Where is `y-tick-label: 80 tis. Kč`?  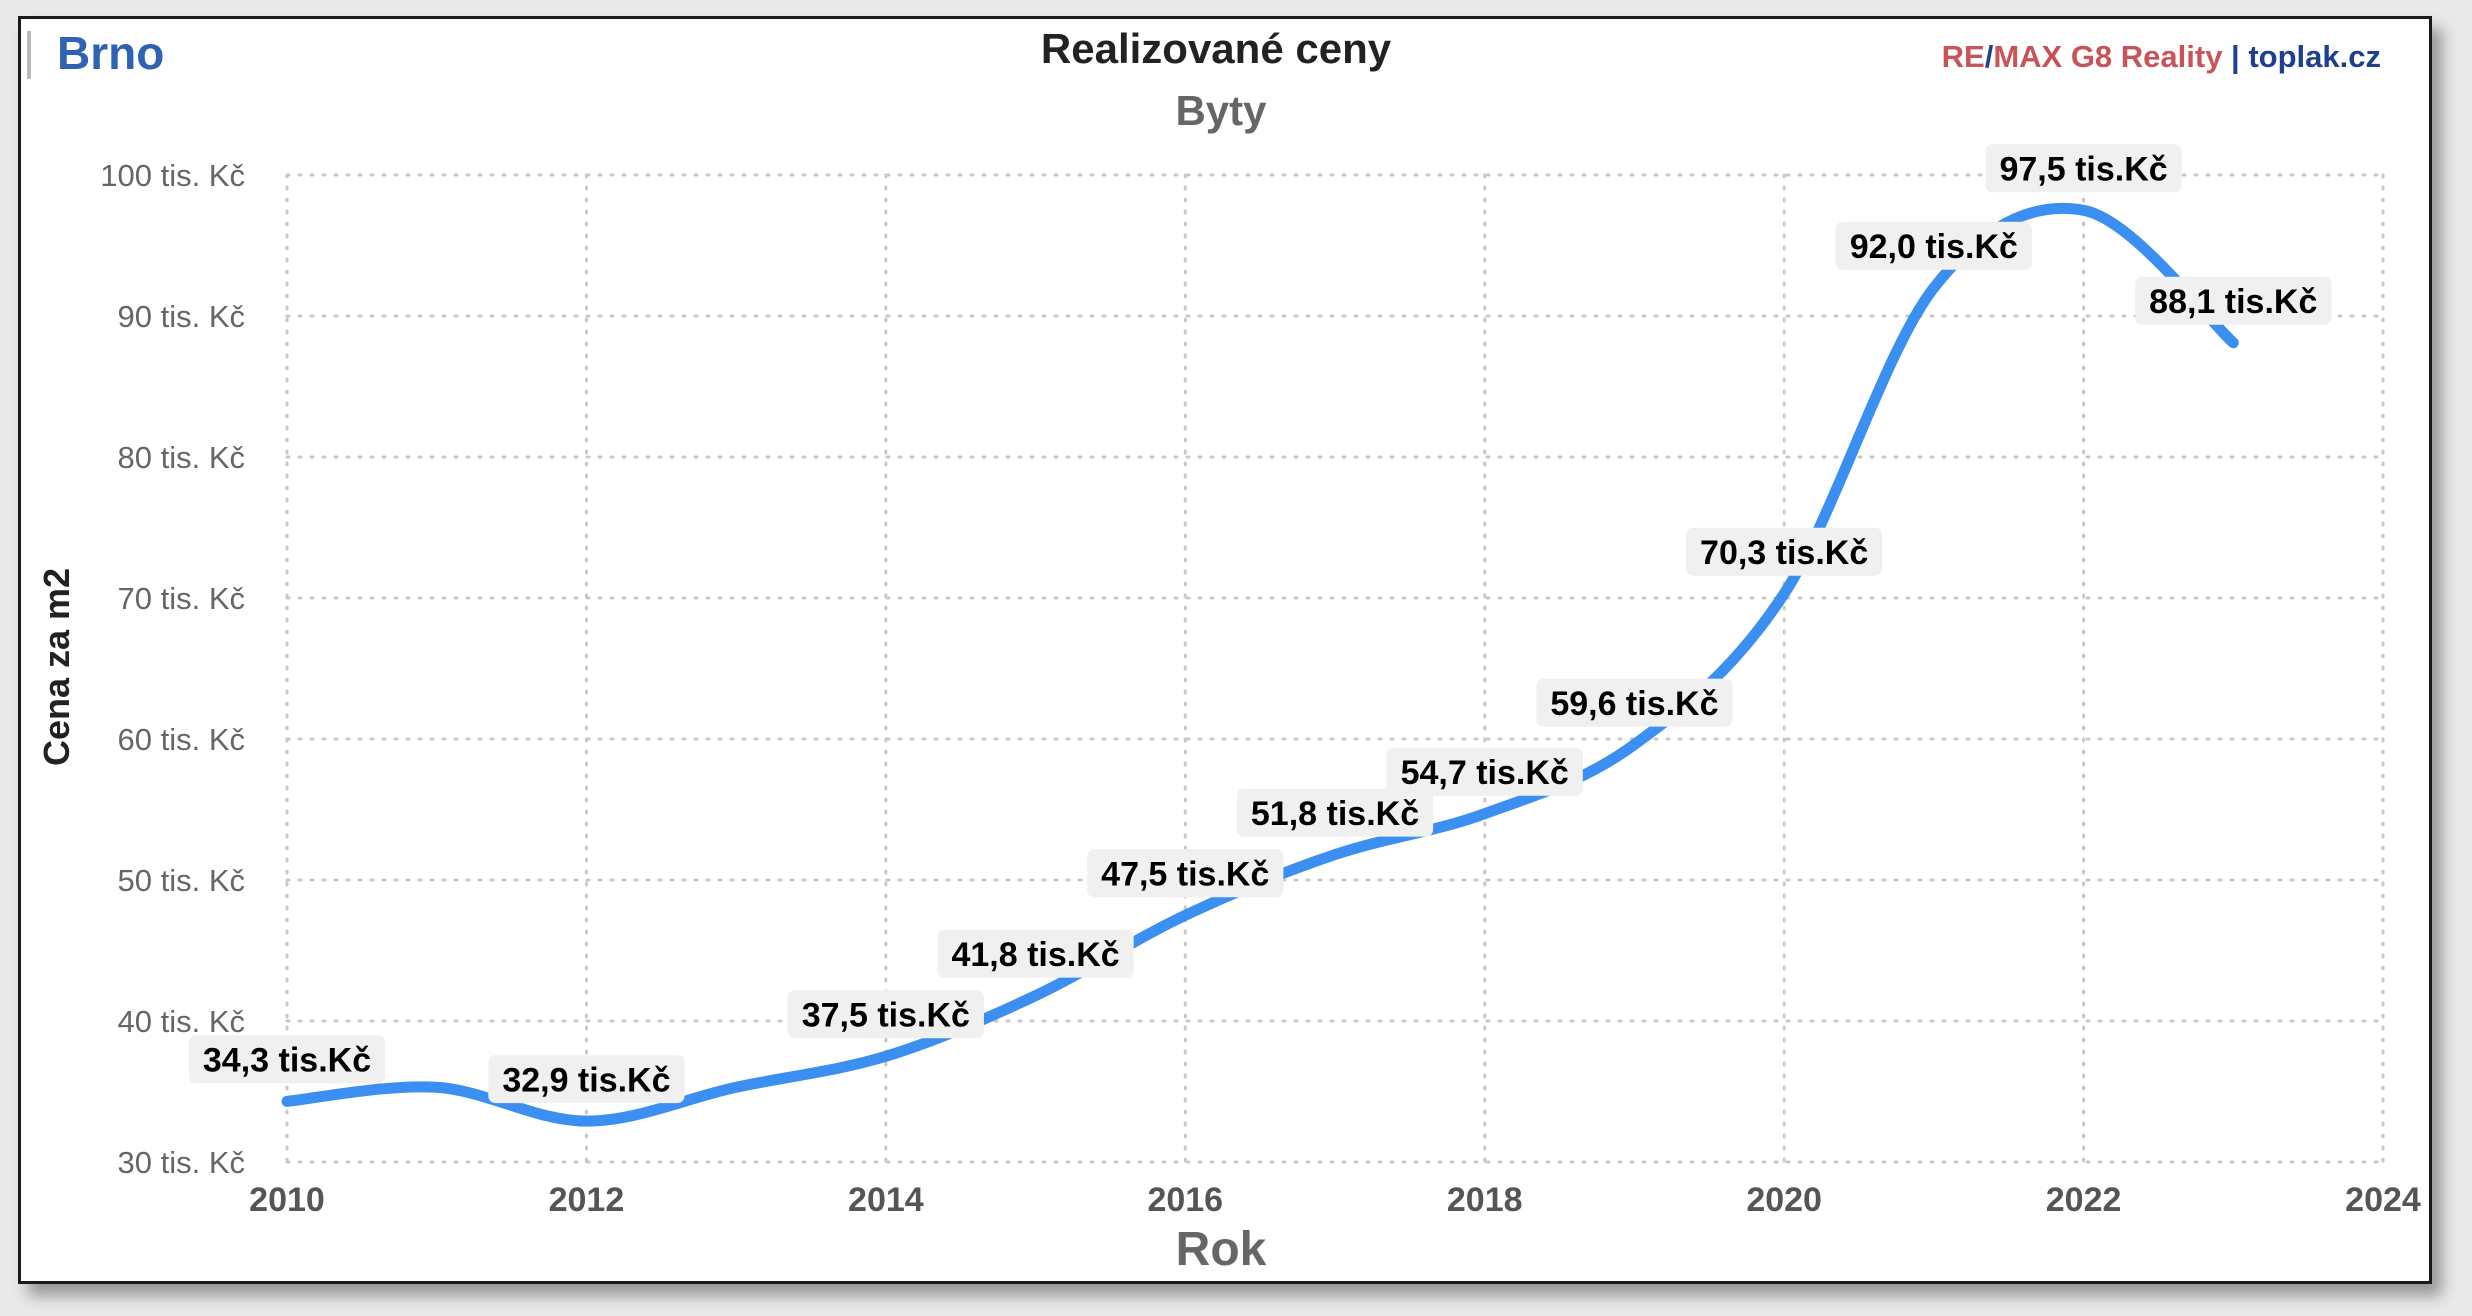
y-tick-label: 80 tis. Kč is located at coordinates (182, 457).